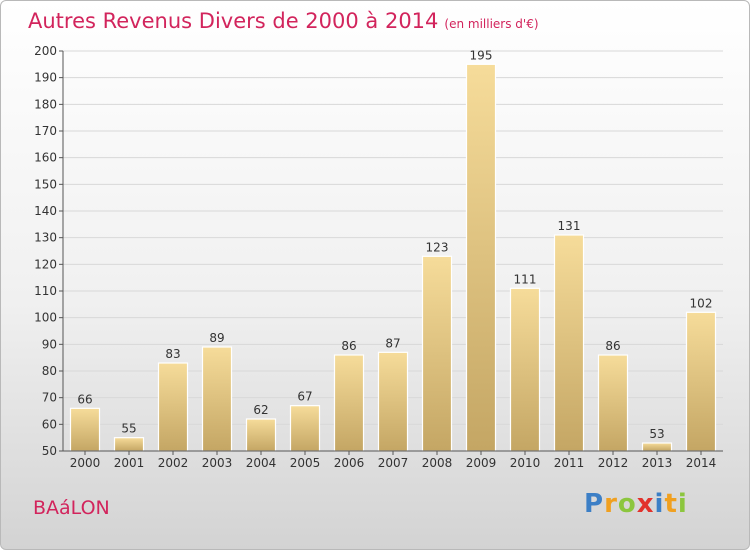 Image resolution: width=750 pixels, height=550 pixels. What do you see at coordinates (613, 463) in the screenshot?
I see `x-tick-label: 2012` at bounding box center [613, 463].